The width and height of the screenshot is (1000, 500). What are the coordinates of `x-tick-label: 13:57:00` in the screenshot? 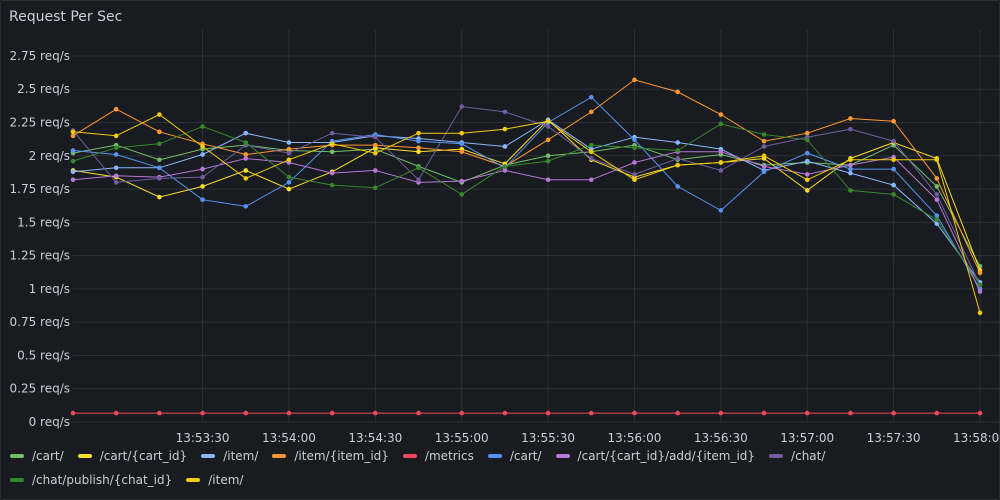 It's located at (807, 438).